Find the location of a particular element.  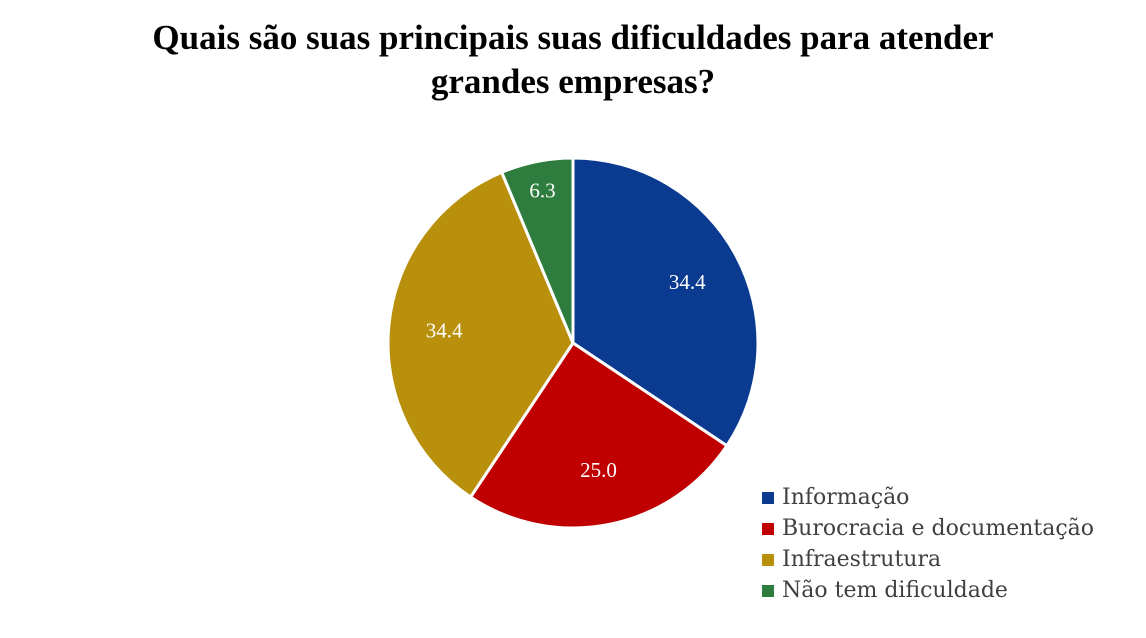

legend-item-1: Informação is located at coordinates (928, 497).